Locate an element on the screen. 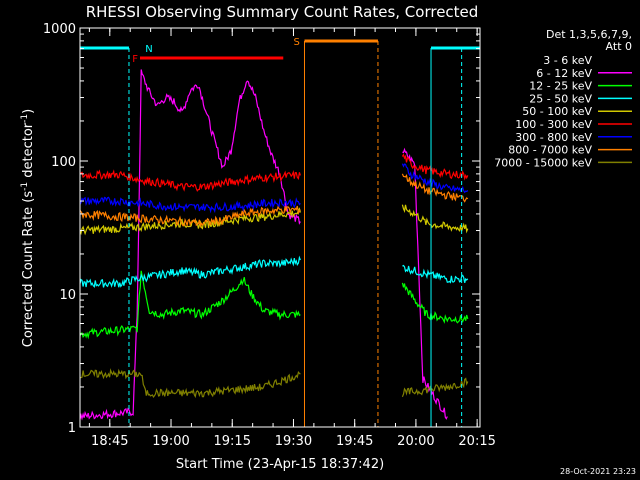  x-tick-label: 18:45 is located at coordinates (109, 441).